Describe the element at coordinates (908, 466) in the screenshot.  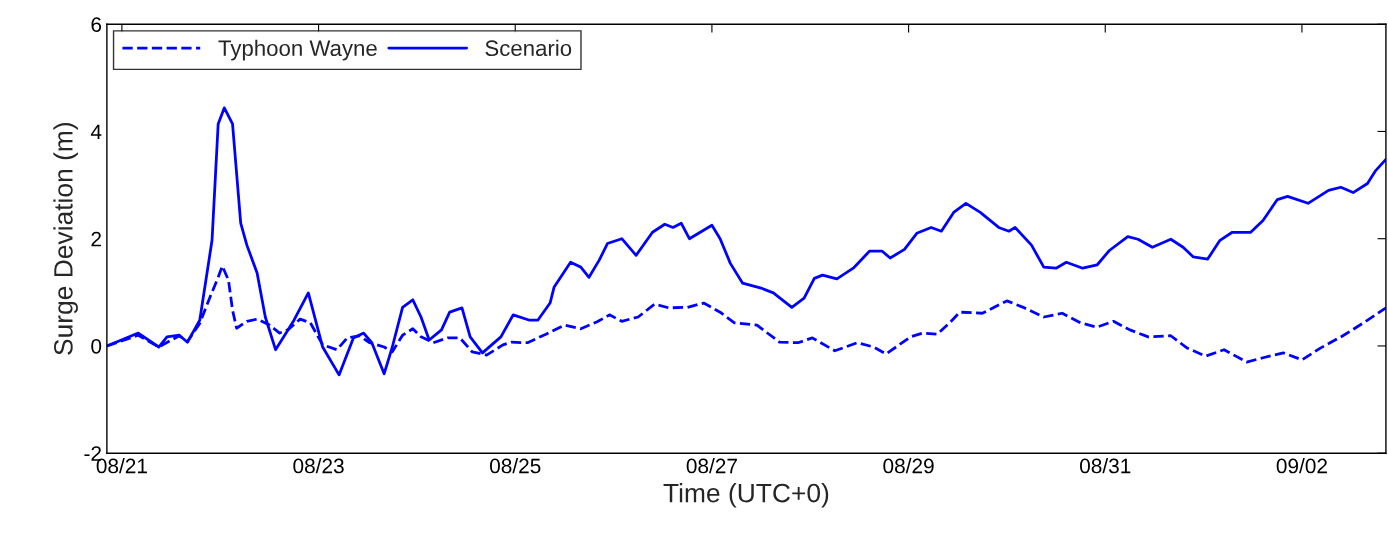
I see `x-tick-label: 08/29` at that location.